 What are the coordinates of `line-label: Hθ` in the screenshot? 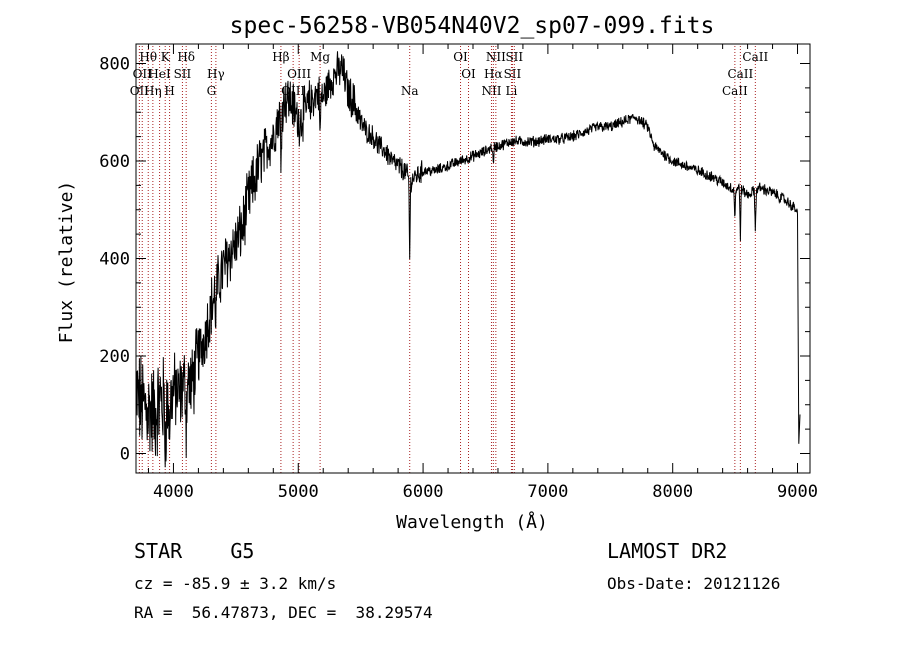 It's located at (148, 57).